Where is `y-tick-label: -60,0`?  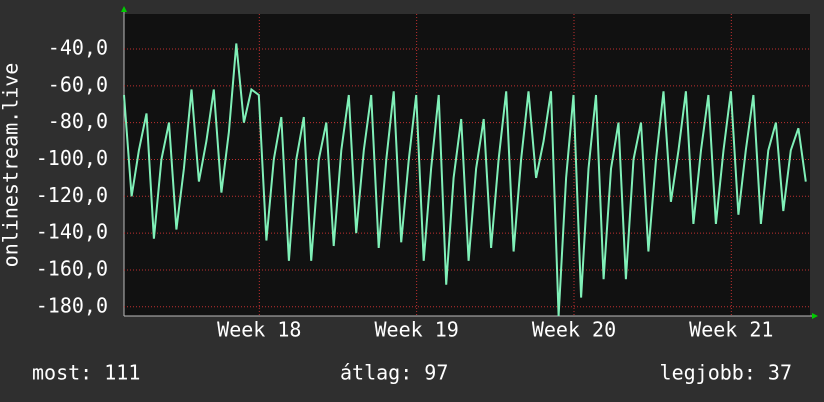 y-tick-label: -60,0 is located at coordinates (78, 84).